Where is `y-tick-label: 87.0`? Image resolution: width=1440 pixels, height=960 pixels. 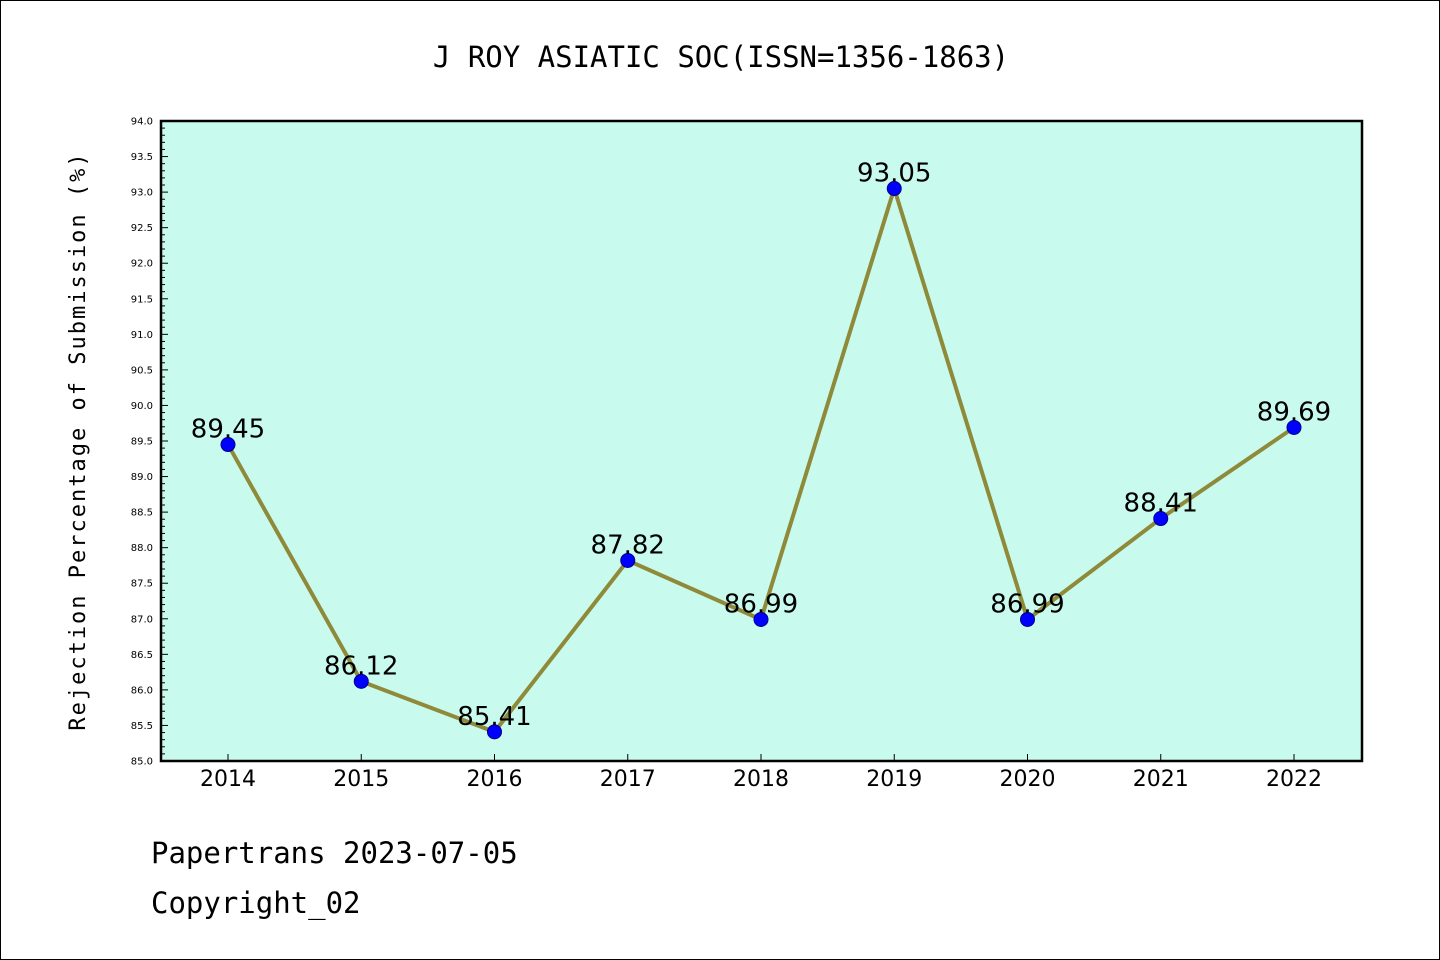 y-tick-label: 87.0 is located at coordinates (142, 619).